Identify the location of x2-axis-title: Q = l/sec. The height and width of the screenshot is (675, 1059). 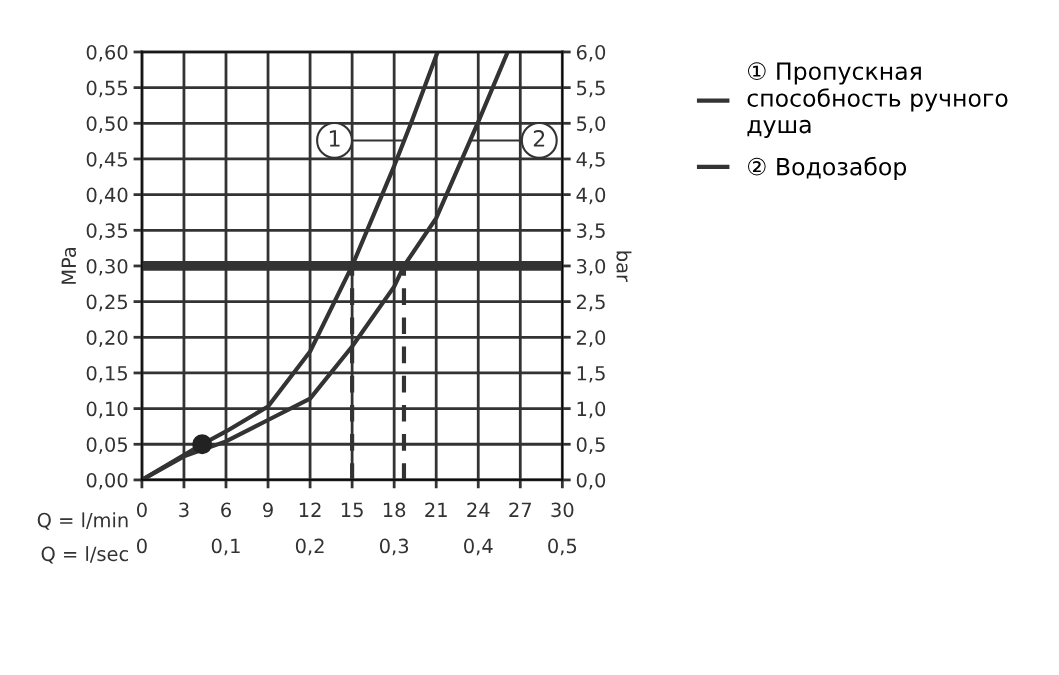
(84, 555).